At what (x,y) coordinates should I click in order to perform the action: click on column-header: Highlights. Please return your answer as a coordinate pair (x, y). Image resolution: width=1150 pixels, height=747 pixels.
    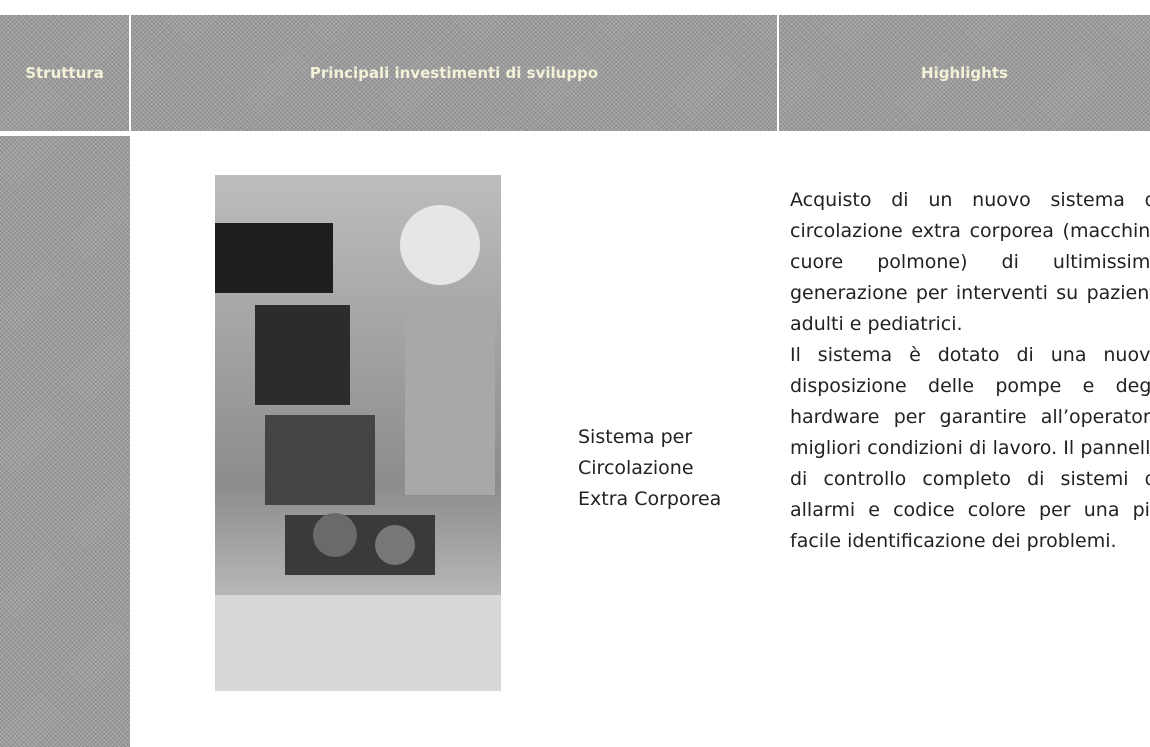
    Looking at the image, I should click on (964, 73).